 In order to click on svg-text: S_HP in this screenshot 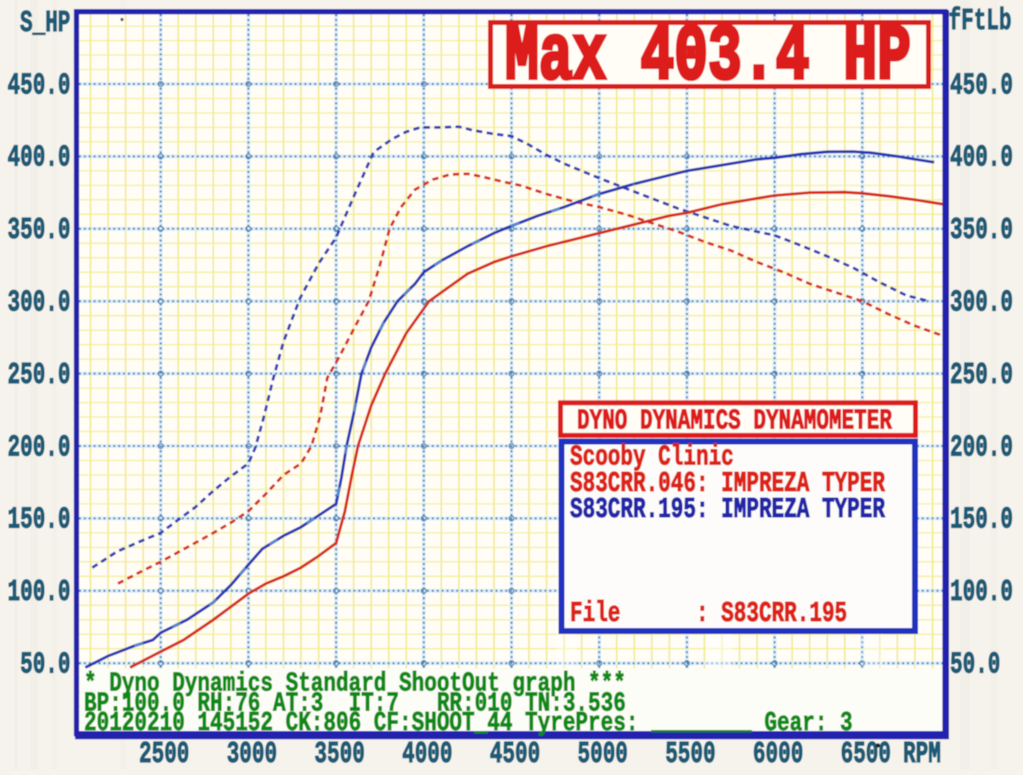, I will do `click(45, 22)`.